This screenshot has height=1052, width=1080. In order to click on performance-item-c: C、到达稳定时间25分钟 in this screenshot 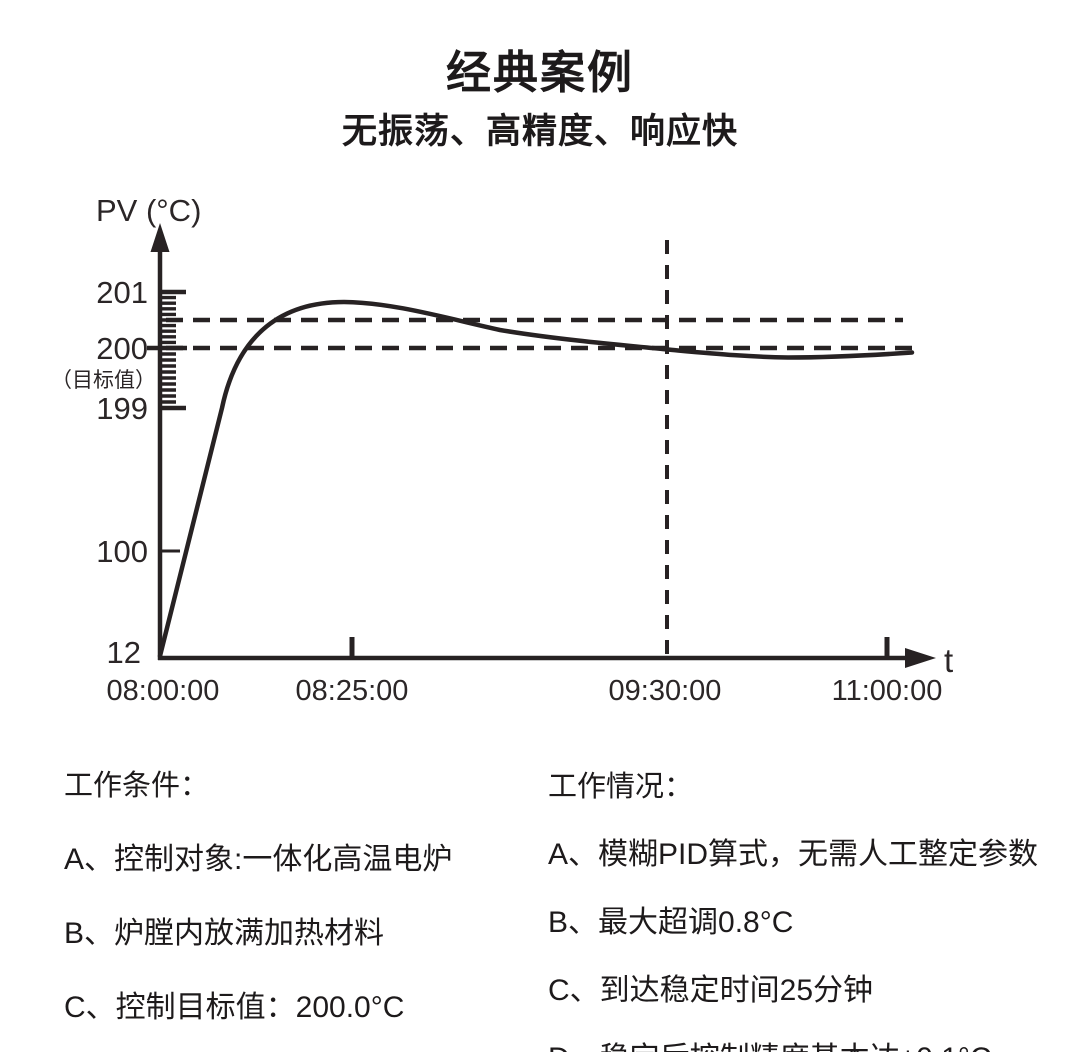, I will do `click(711, 990)`.